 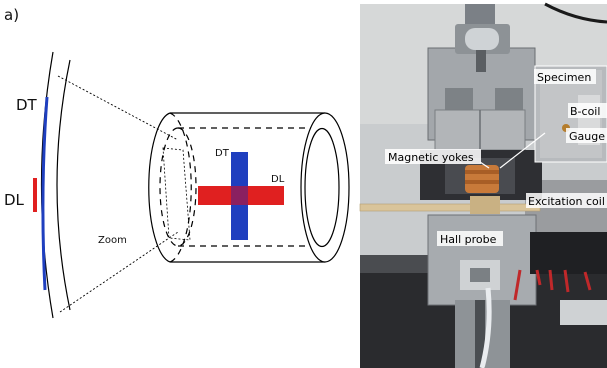 I want to click on excitation-coil-label: Excitation coil, so click(x=566, y=201).